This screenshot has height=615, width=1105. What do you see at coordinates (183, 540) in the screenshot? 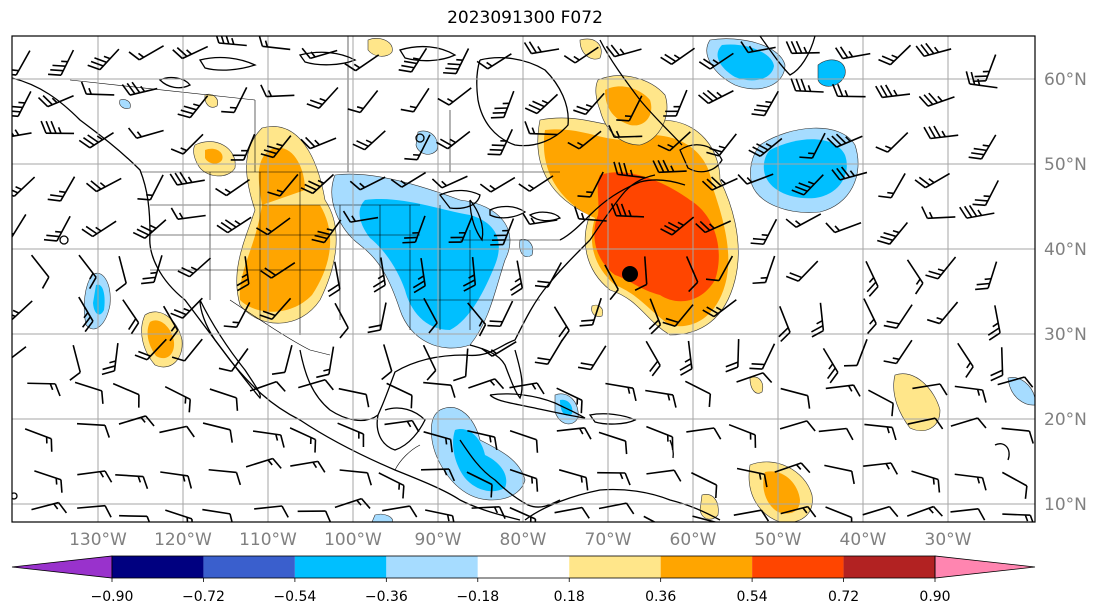
I see `lon-label: 120°W` at bounding box center [183, 540].